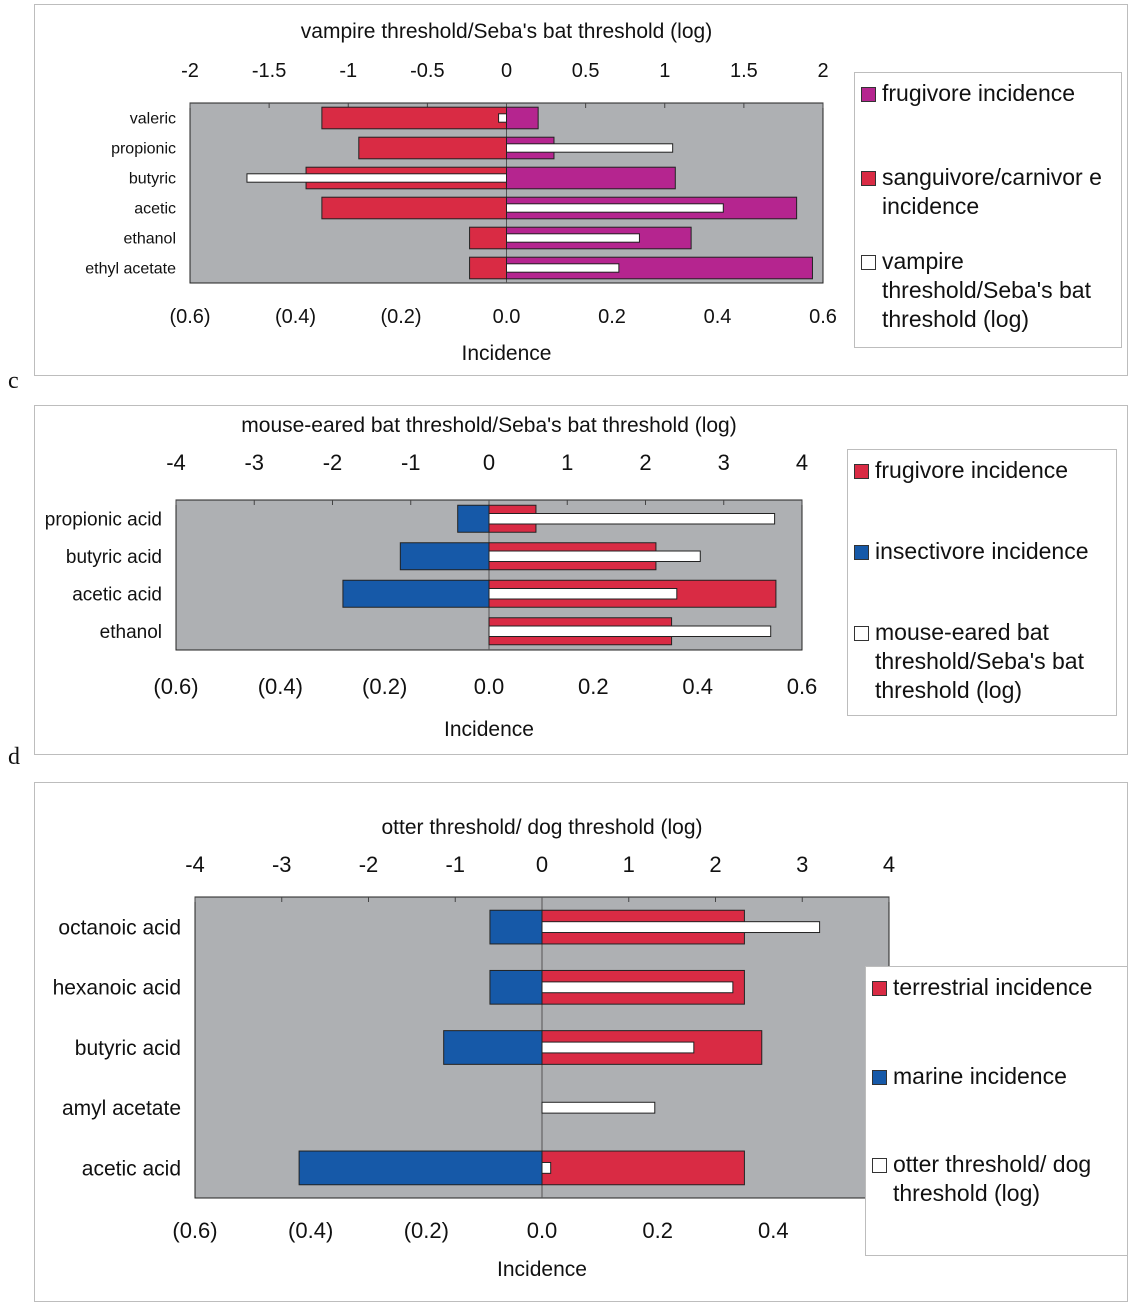  What do you see at coordinates (254, 462) in the screenshot?
I see `top-tick-label-d: -3` at bounding box center [254, 462].